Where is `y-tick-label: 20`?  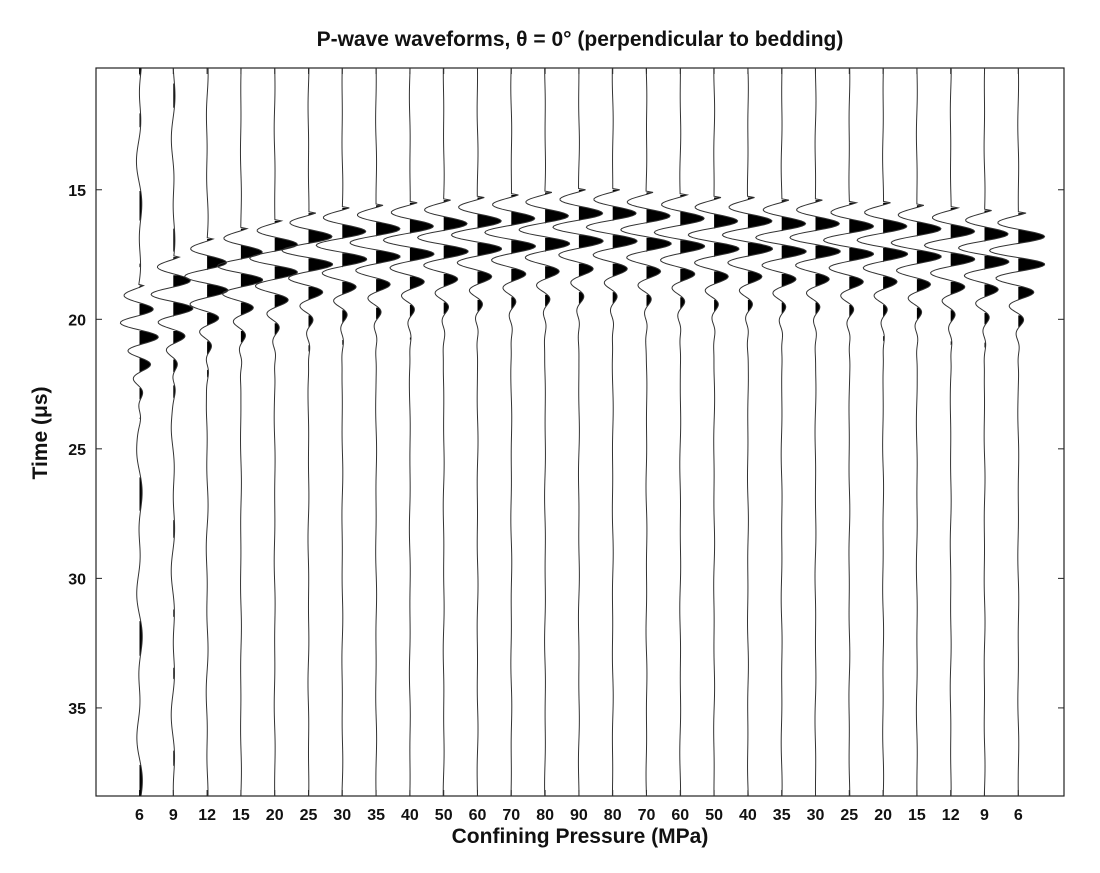 y-tick-label: 20 is located at coordinates (77, 320).